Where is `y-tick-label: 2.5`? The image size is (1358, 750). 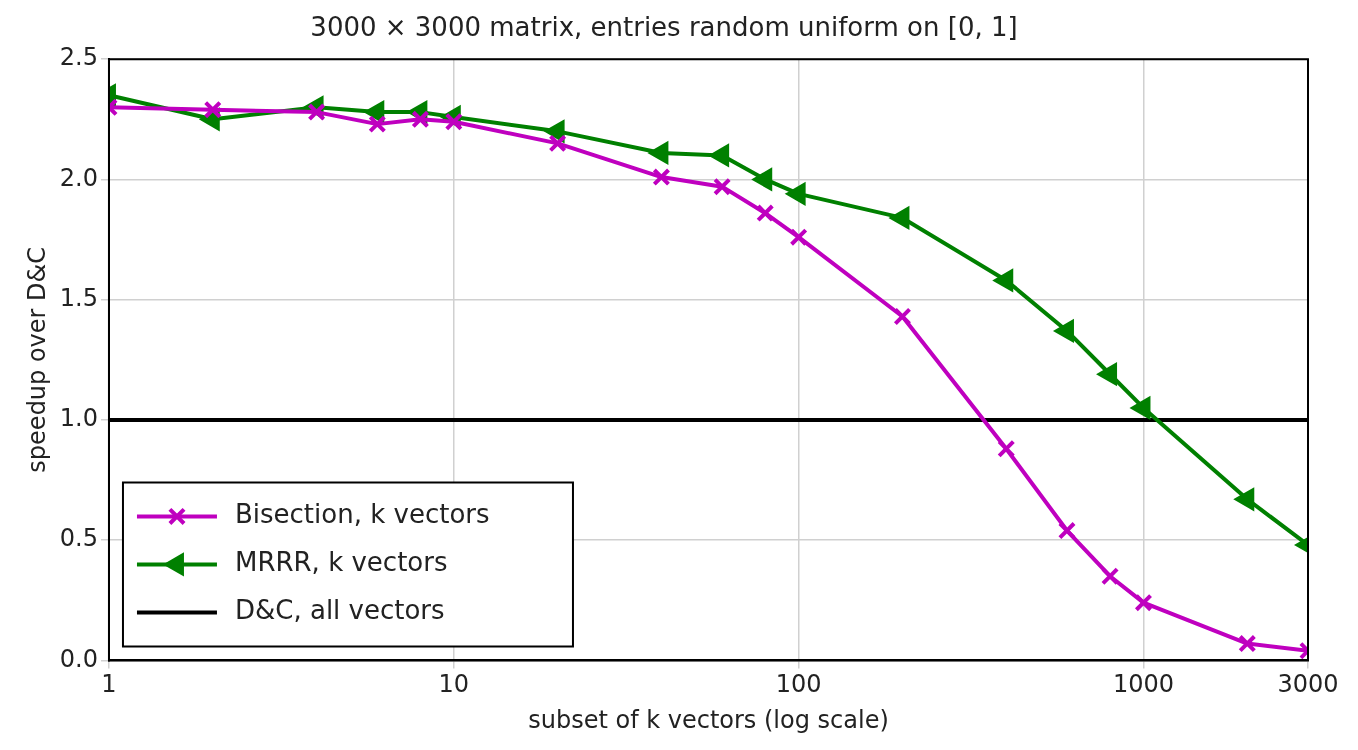
y-tick-label: 2.5 is located at coordinates (78, 57).